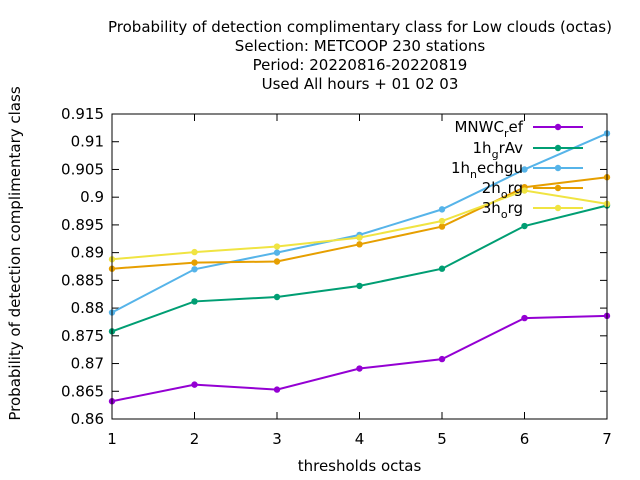  I want to click on x-axis-label: thresholds octas, so click(360, 466).